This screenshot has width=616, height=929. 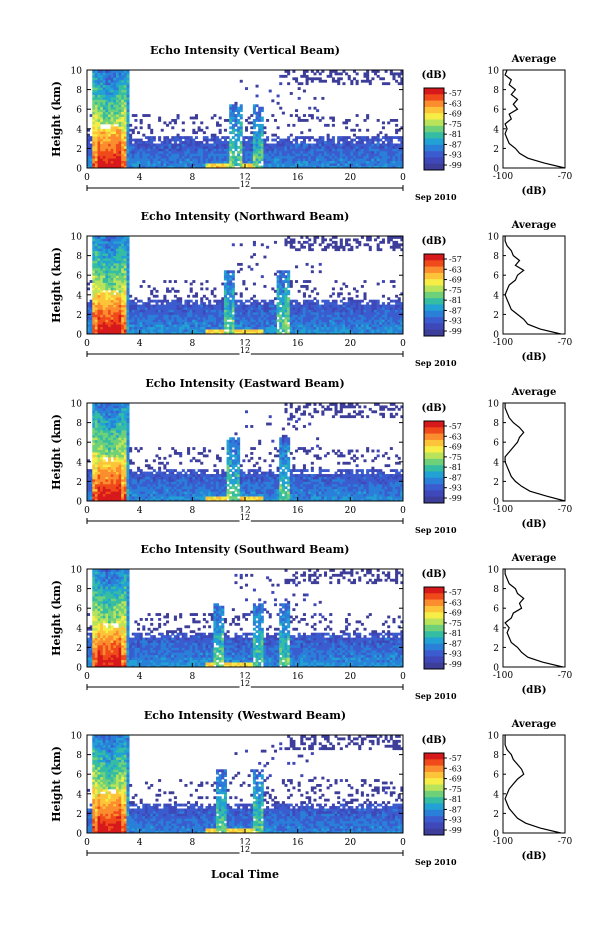 What do you see at coordinates (79, 336) in the screenshot?
I see `y-tick-label: 0` at bounding box center [79, 336].